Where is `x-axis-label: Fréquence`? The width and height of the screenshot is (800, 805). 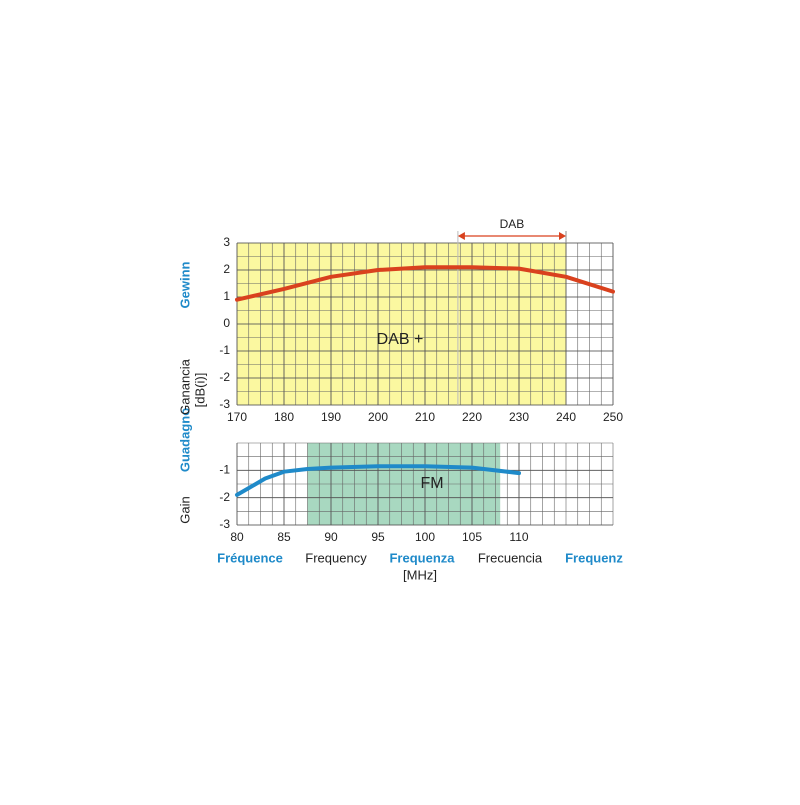
x-axis-label: Fréquence is located at coordinates (250, 557).